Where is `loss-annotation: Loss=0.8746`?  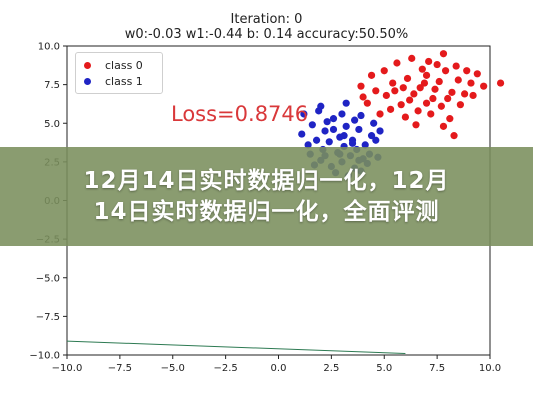
loss-annotation: Loss=0.8746 is located at coordinates (240, 114).